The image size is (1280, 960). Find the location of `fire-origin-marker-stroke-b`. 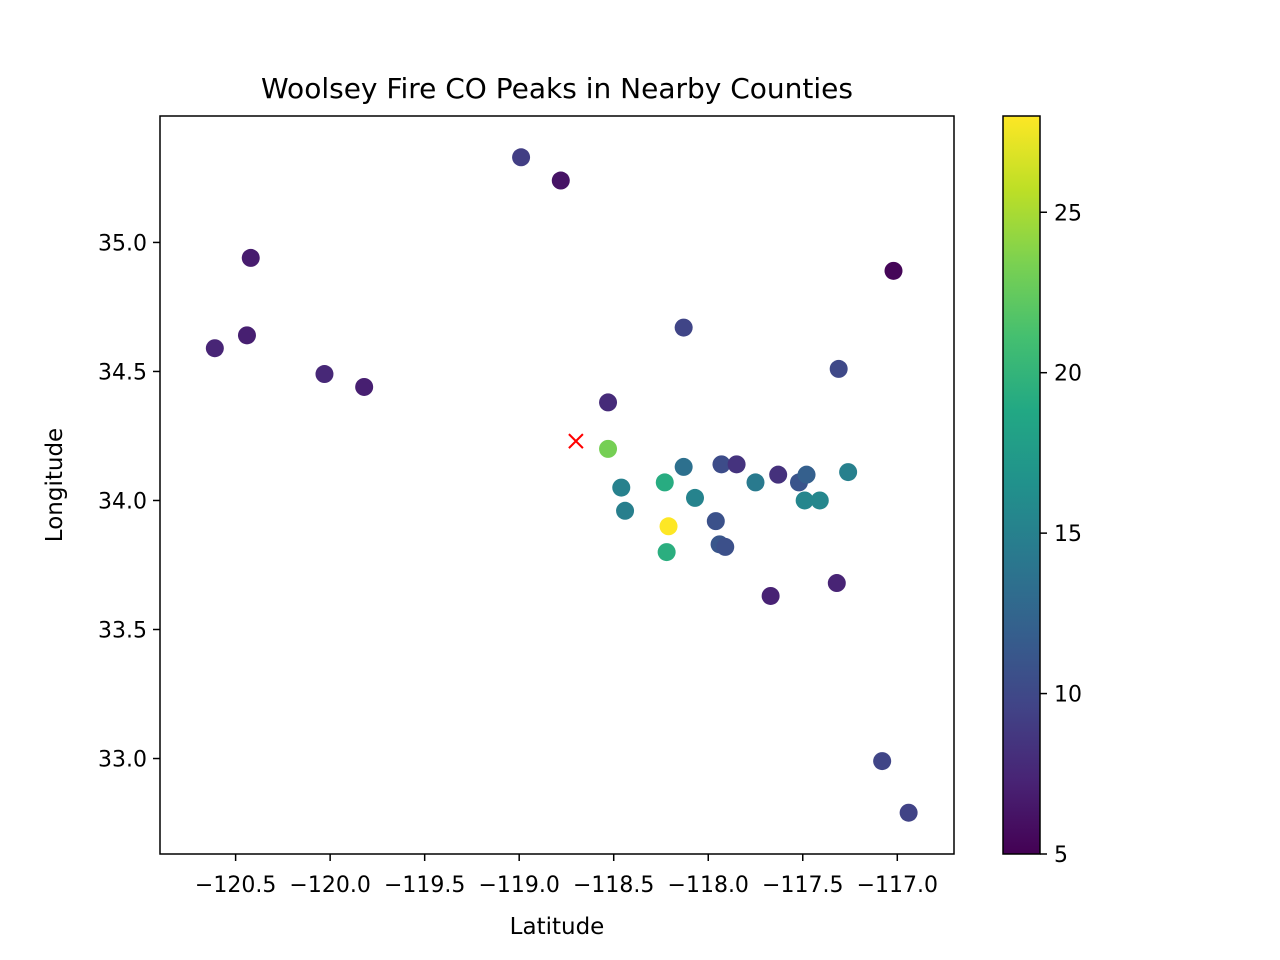

fire-origin-marker-stroke-b is located at coordinates (576, 441).